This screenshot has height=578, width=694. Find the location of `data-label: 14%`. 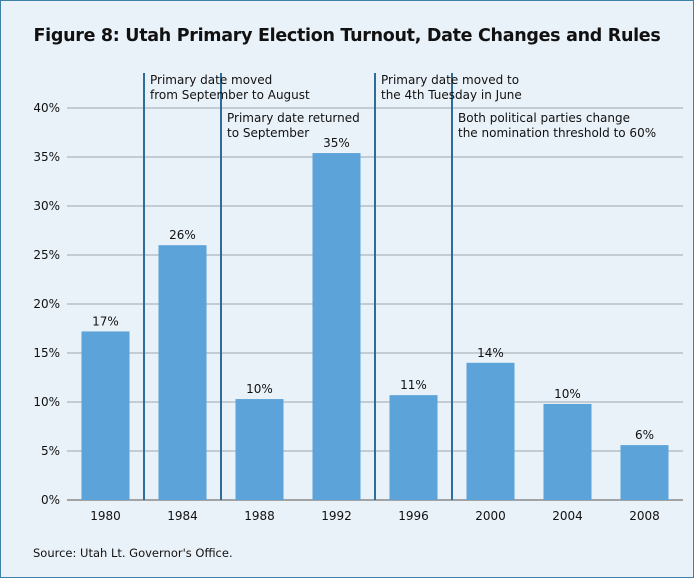

data-label: 14% is located at coordinates (490, 353).